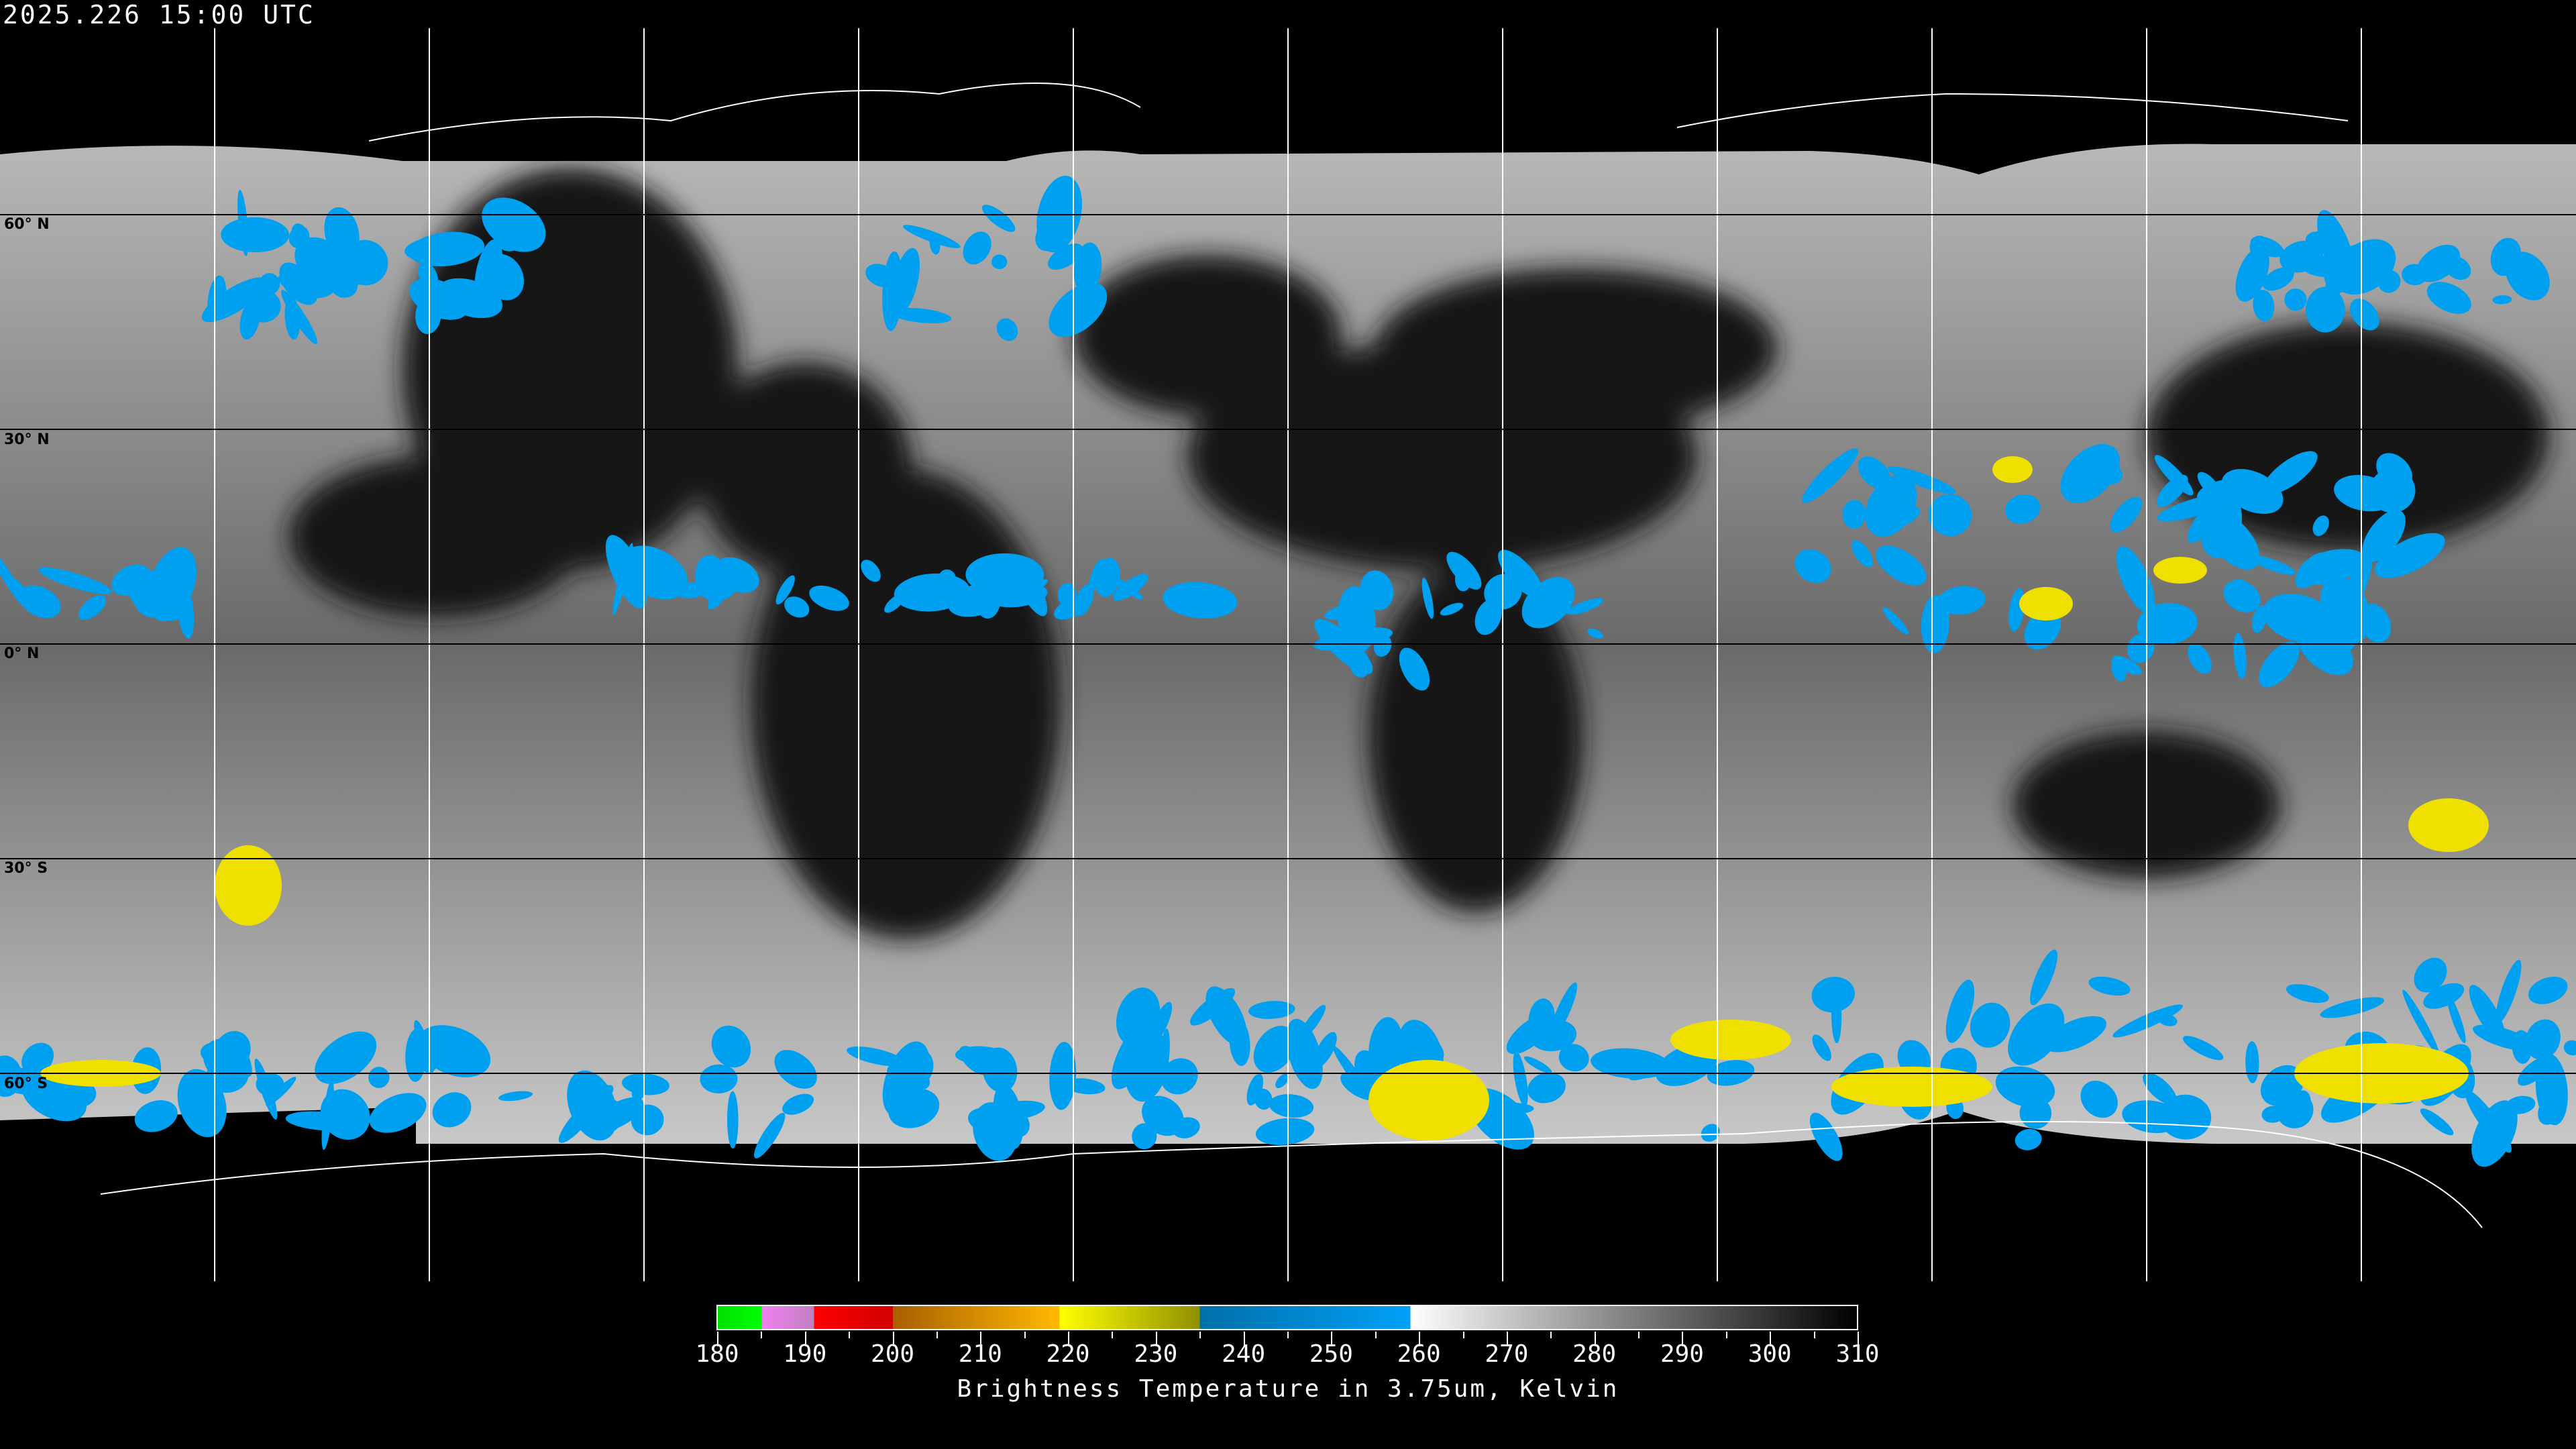 This screenshot has height=1449, width=2576. I want to click on colorbar-tick-label: 260, so click(1419, 1354).